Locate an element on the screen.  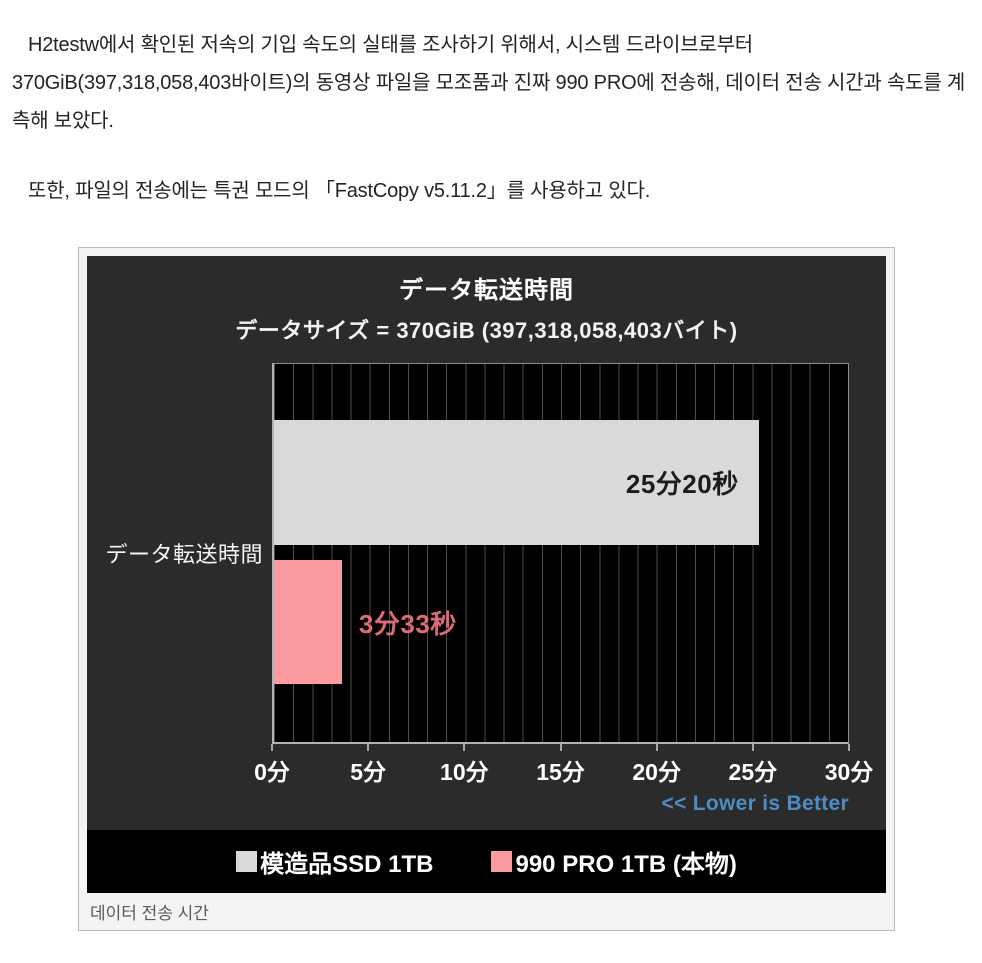
x-tick-label-15: 15分 is located at coordinates (560, 772).